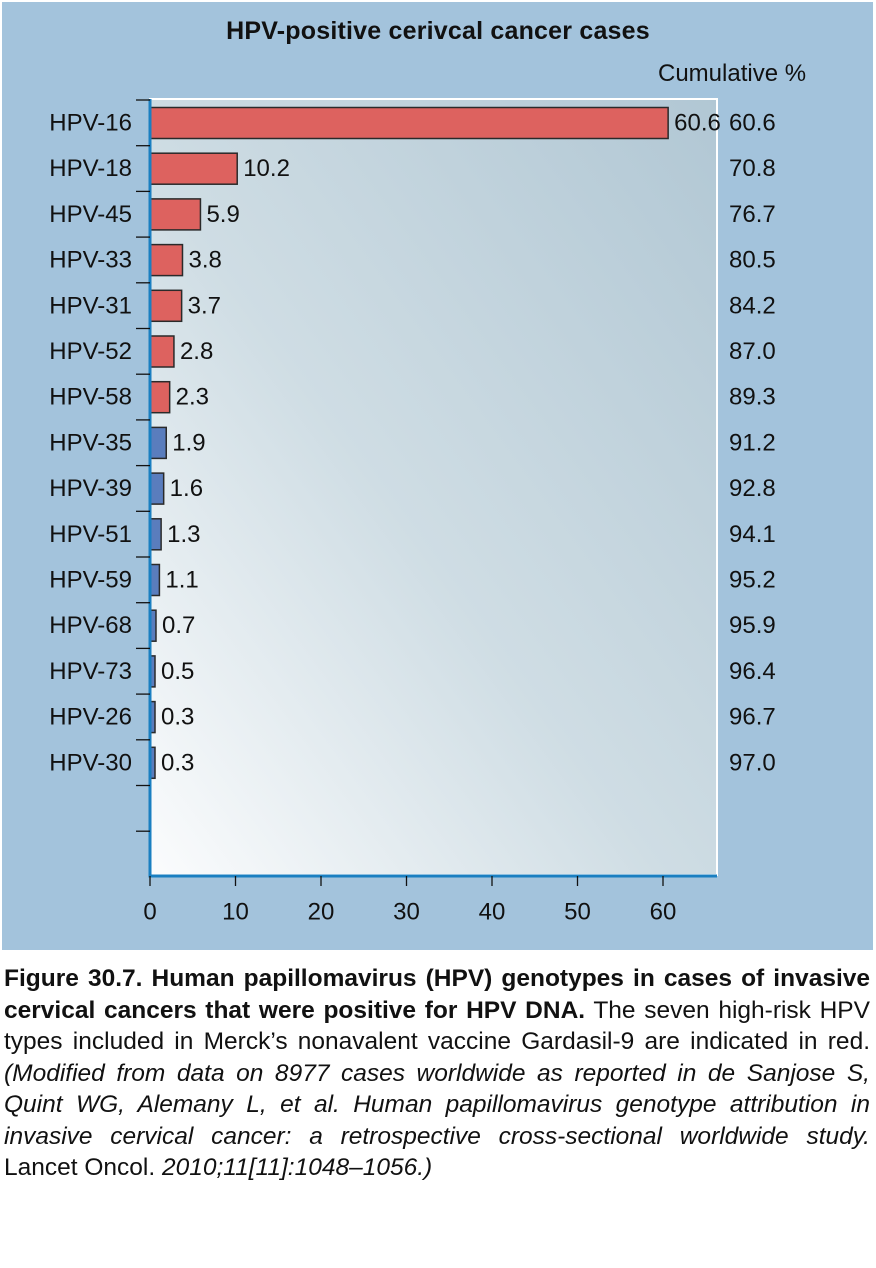 The image size is (876, 1268). What do you see at coordinates (438, 31) in the screenshot?
I see `chart-title: HPV-positive cerivcal cancer cases` at bounding box center [438, 31].